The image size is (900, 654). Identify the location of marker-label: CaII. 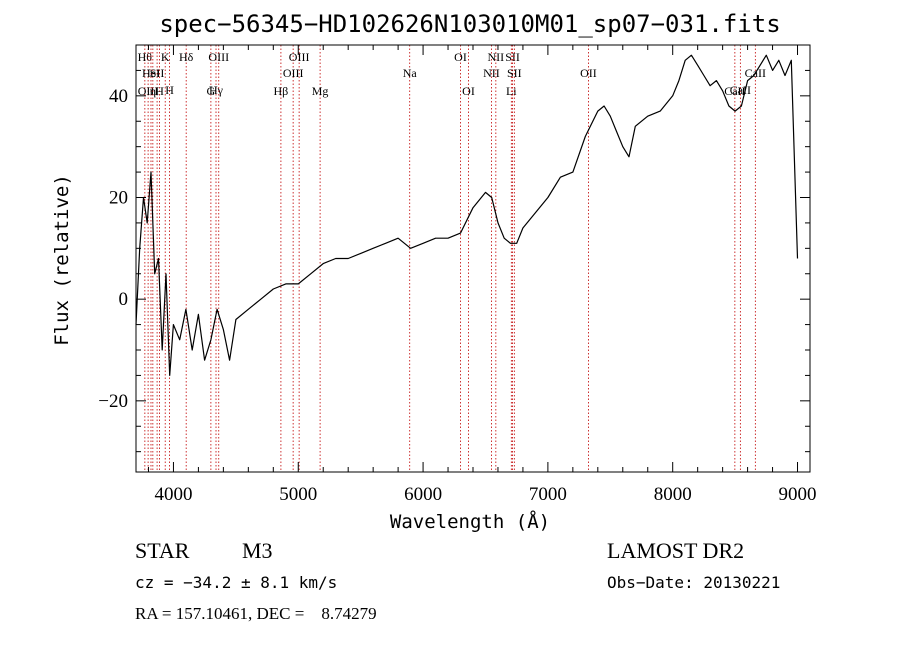
(740, 90).